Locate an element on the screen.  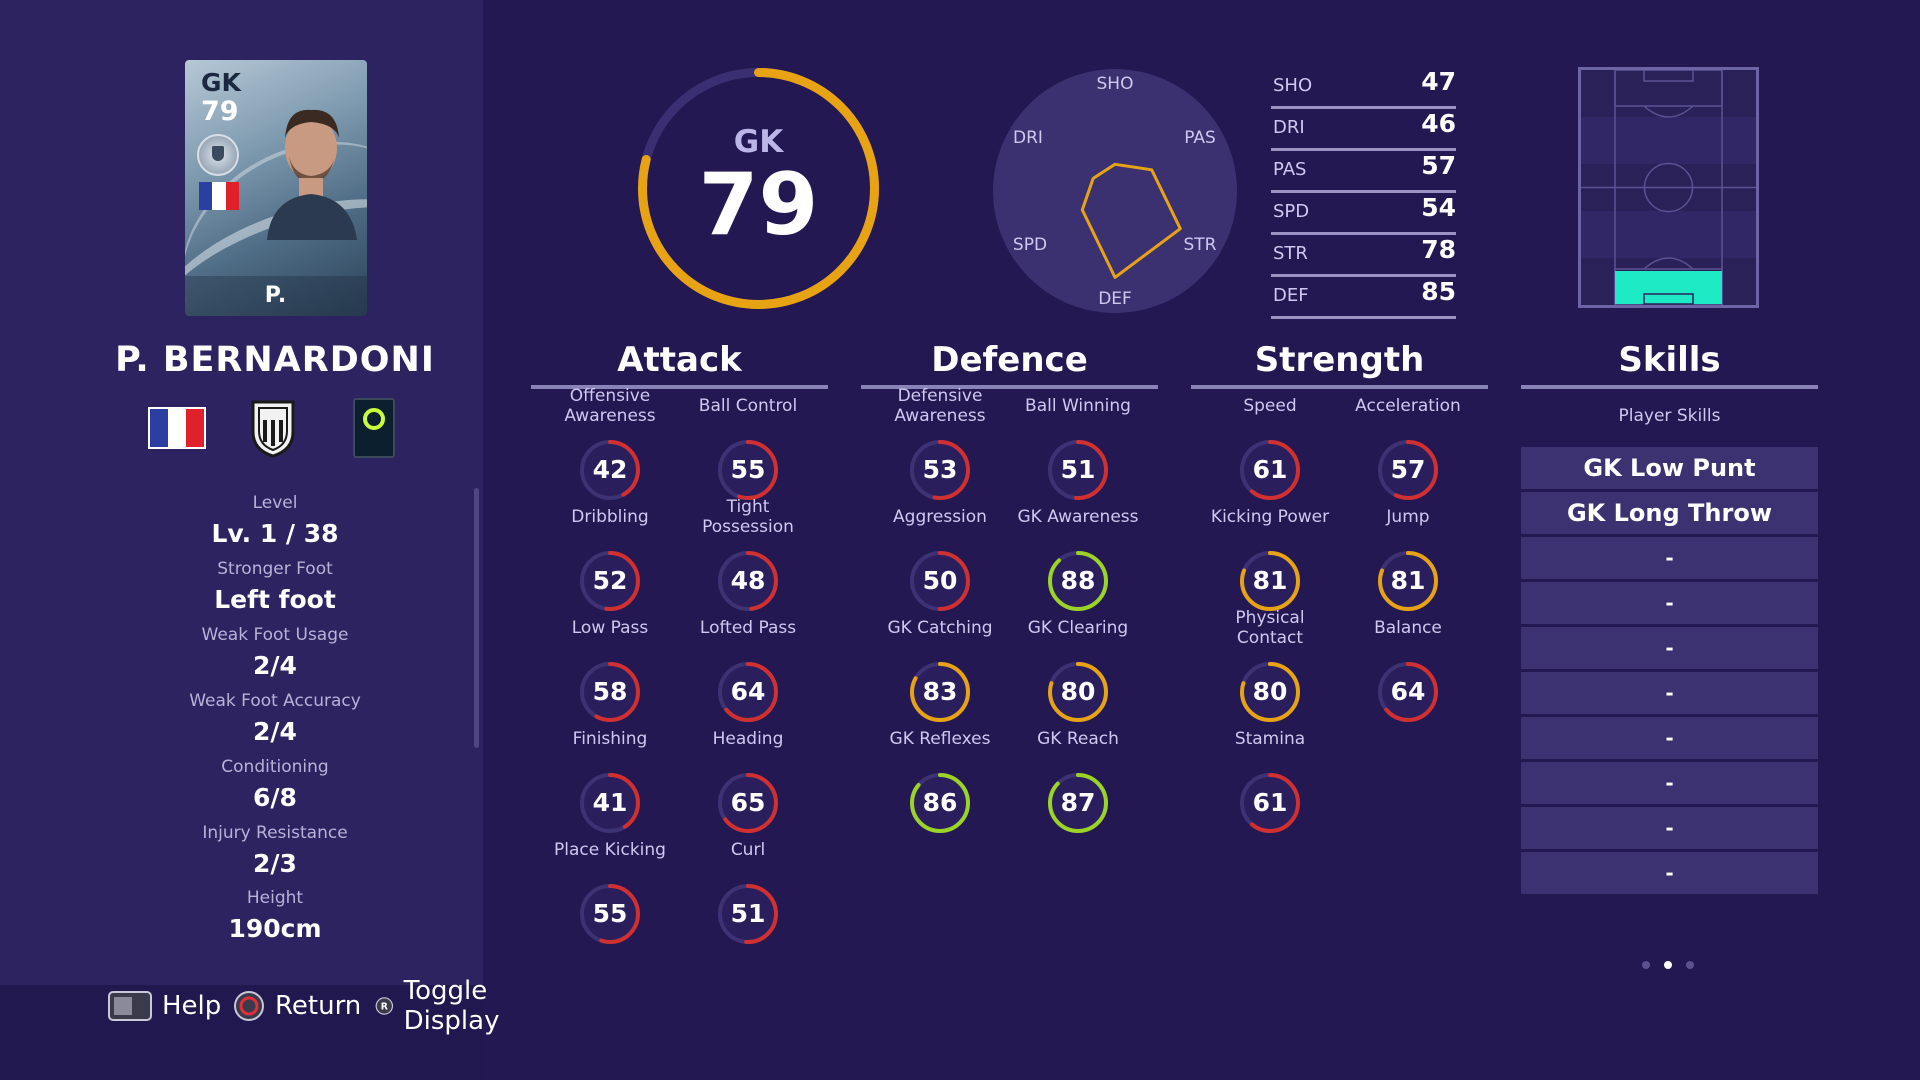
info-value-conditioning: 6/8 is located at coordinates (275, 797).